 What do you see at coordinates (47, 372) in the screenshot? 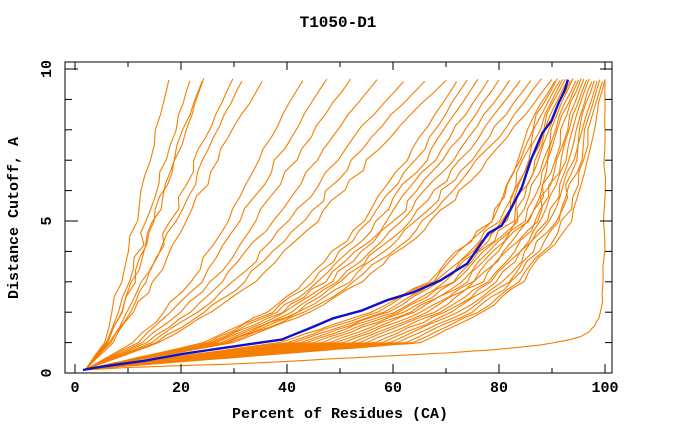
I see `y-tick-label: 0` at bounding box center [47, 372].